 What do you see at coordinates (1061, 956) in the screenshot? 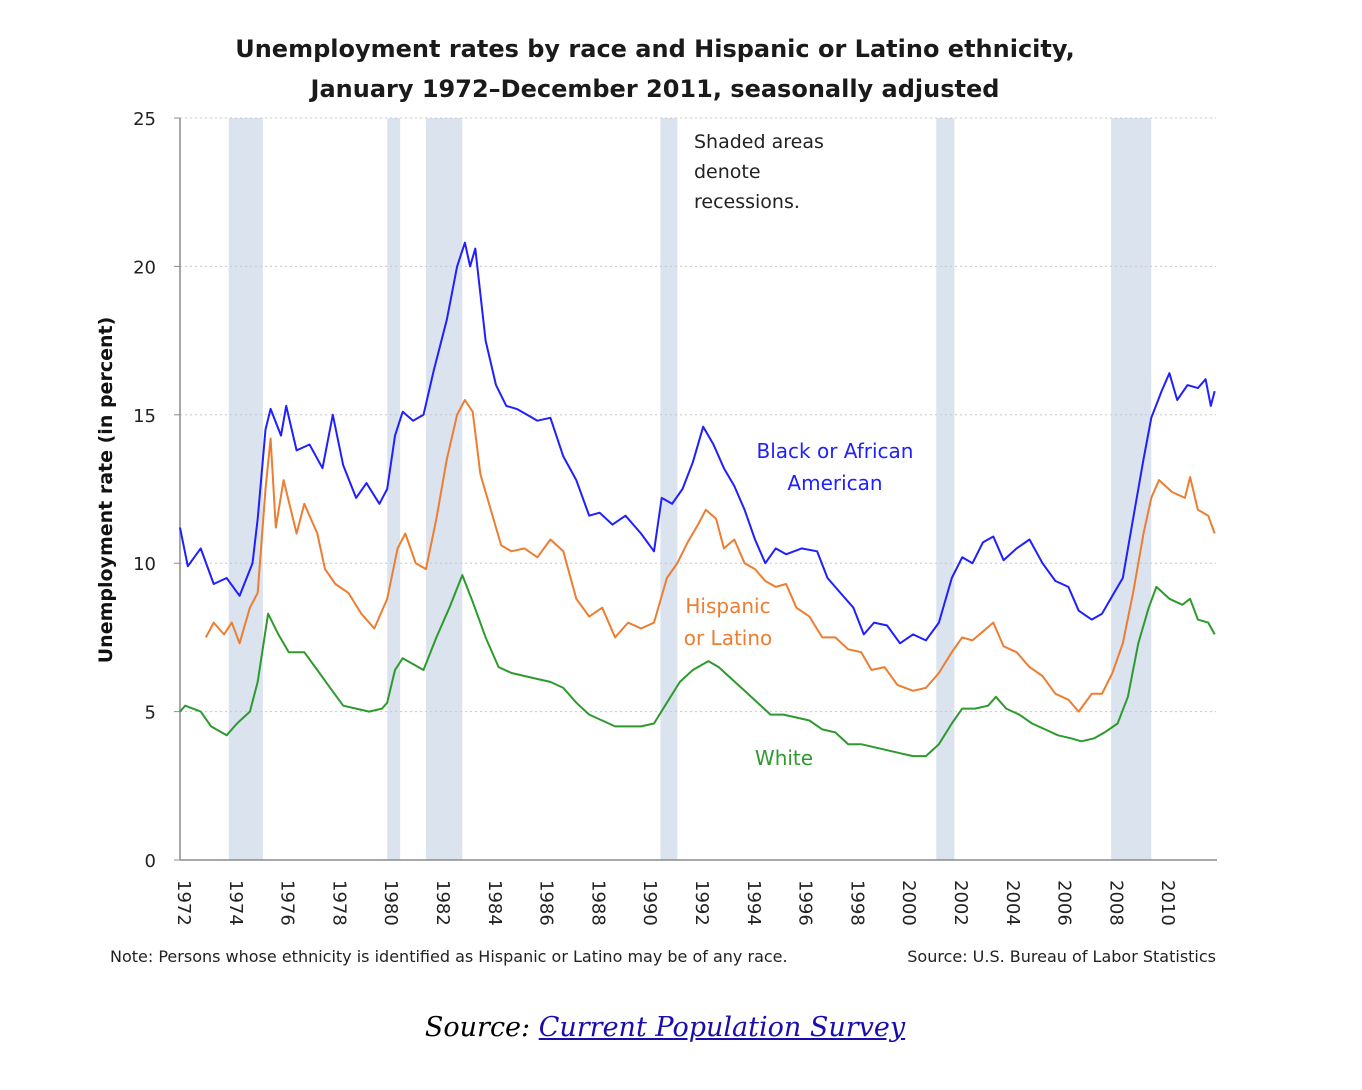
I see `chart-source: Source: U.S. Bureau of Labor Statistics` at bounding box center [1061, 956].